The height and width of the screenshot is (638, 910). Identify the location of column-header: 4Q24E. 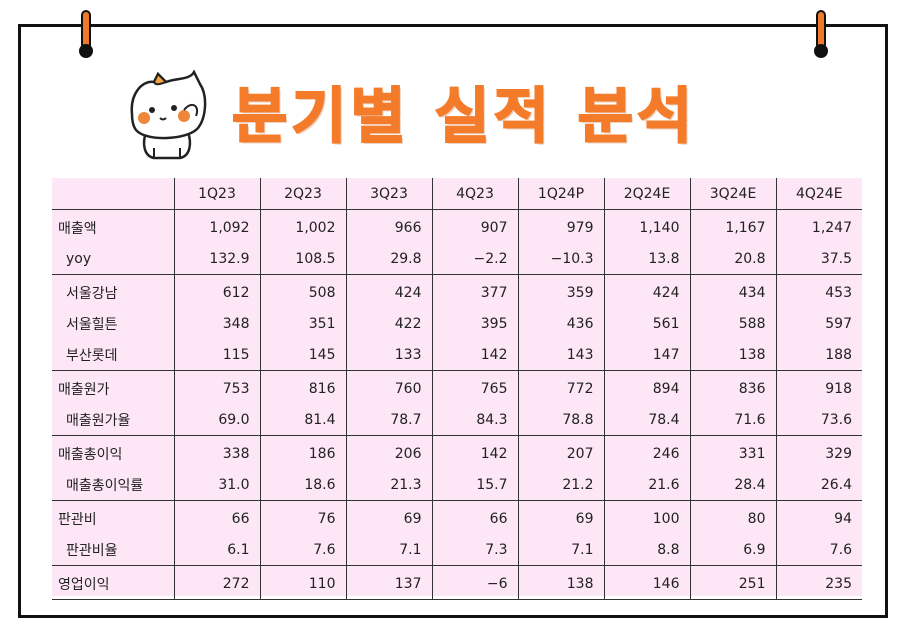
(818, 194).